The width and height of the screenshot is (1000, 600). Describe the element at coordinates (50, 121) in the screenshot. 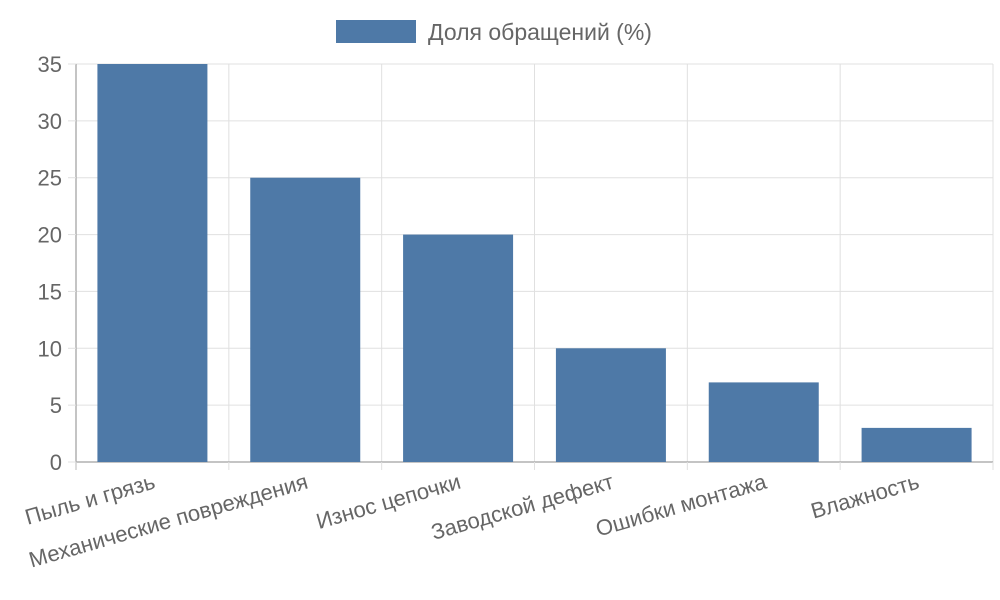

I see `y-tick-label: 30` at that location.